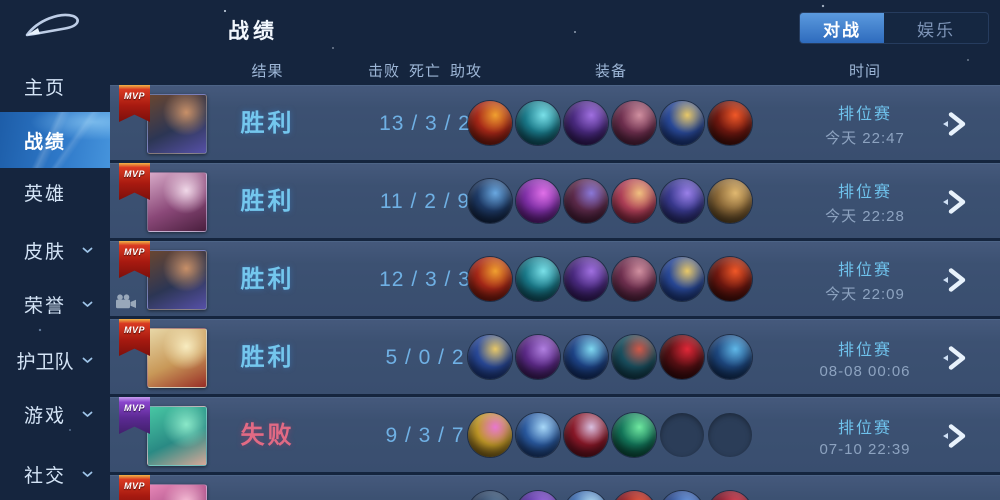 The image size is (1000, 500). I want to click on kda-value: 11 / 2 / 9, so click(425, 201).